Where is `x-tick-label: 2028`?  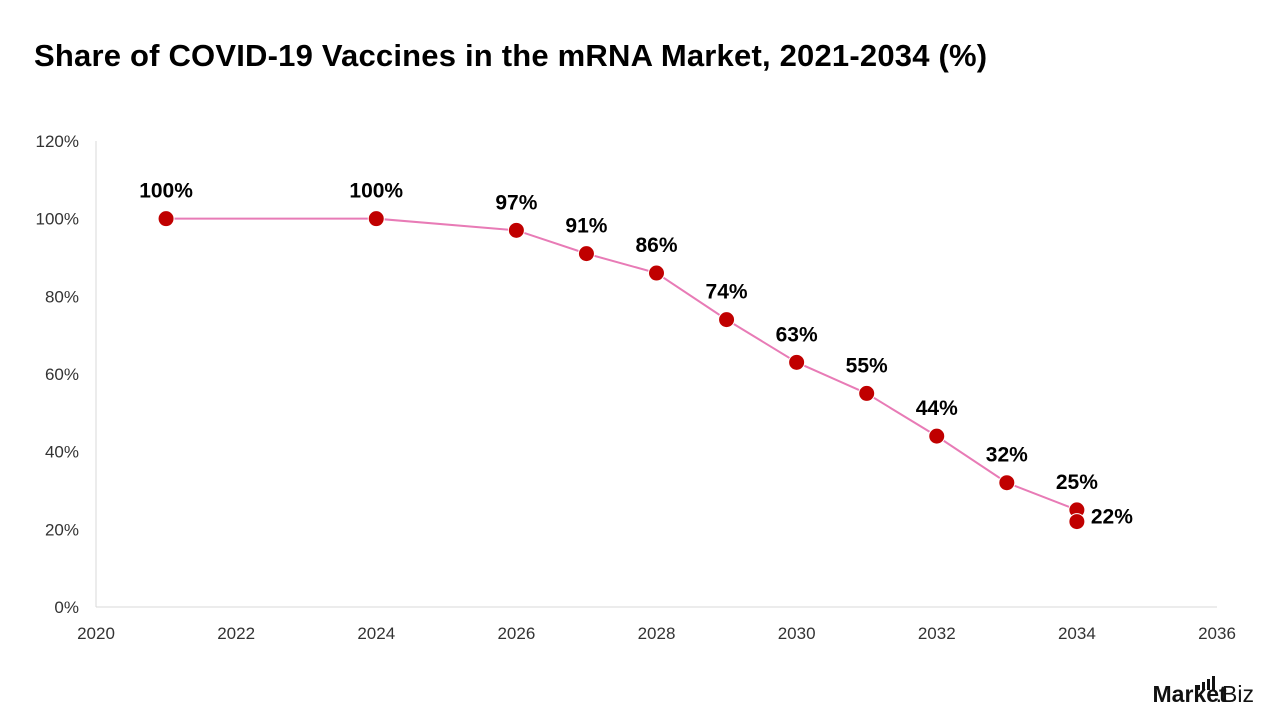 x-tick-label: 2028 is located at coordinates (657, 633).